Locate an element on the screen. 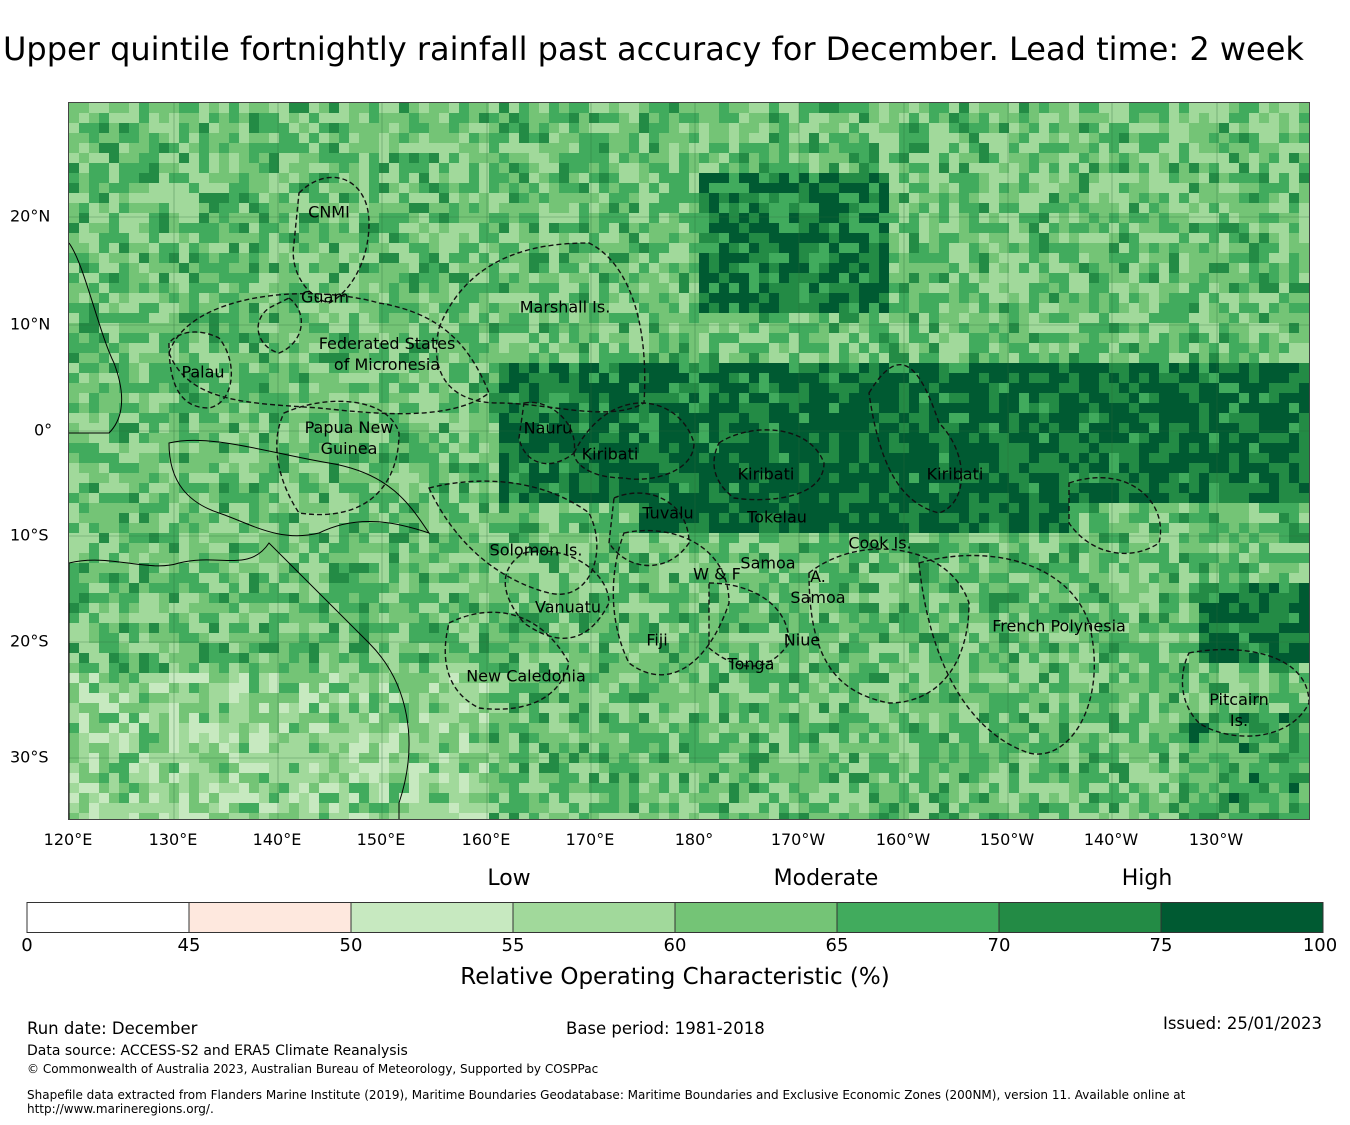  region-label-newcaledonia: New Caledonia is located at coordinates (526, 676).